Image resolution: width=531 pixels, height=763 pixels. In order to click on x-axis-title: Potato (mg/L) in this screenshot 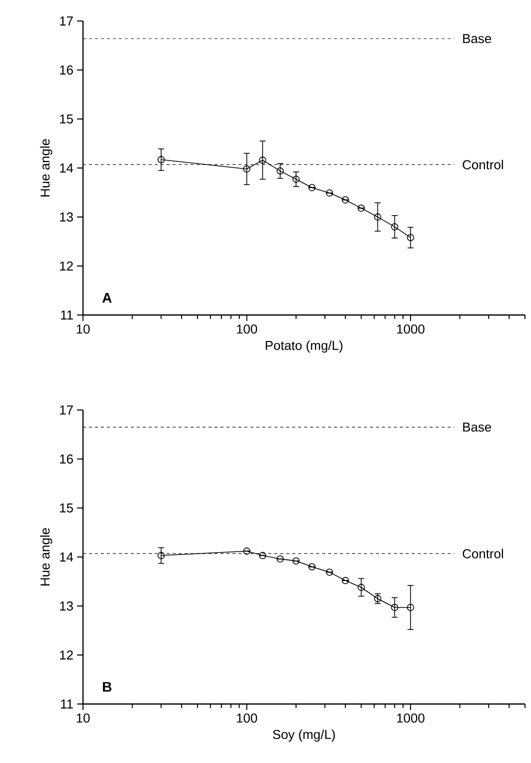, I will do `click(304, 346)`.